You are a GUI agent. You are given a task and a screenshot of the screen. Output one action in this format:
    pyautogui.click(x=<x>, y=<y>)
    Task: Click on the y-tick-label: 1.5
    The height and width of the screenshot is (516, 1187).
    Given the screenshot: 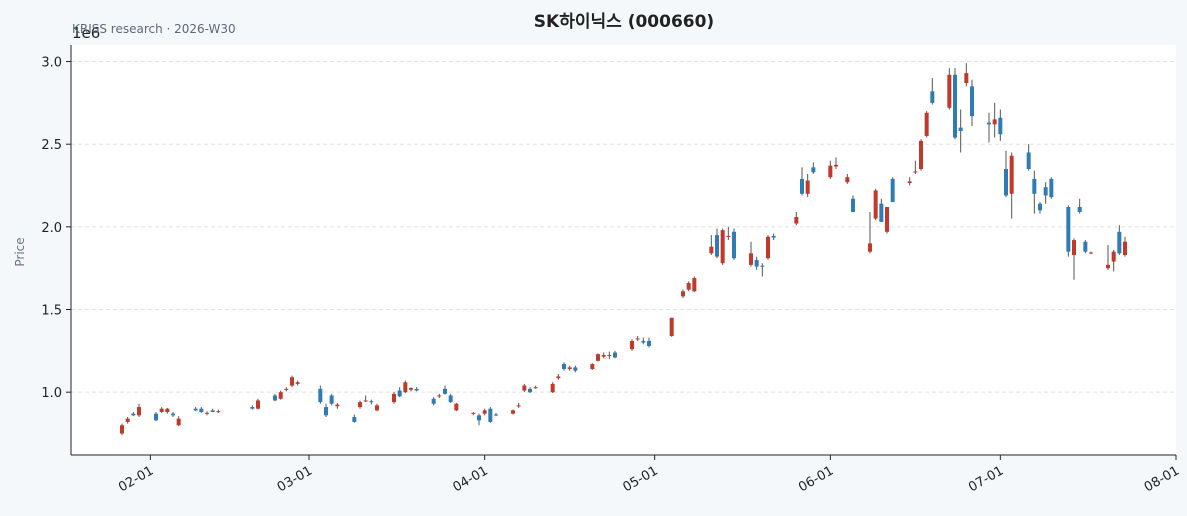 What is the action you would take?
    pyautogui.click(x=51, y=311)
    